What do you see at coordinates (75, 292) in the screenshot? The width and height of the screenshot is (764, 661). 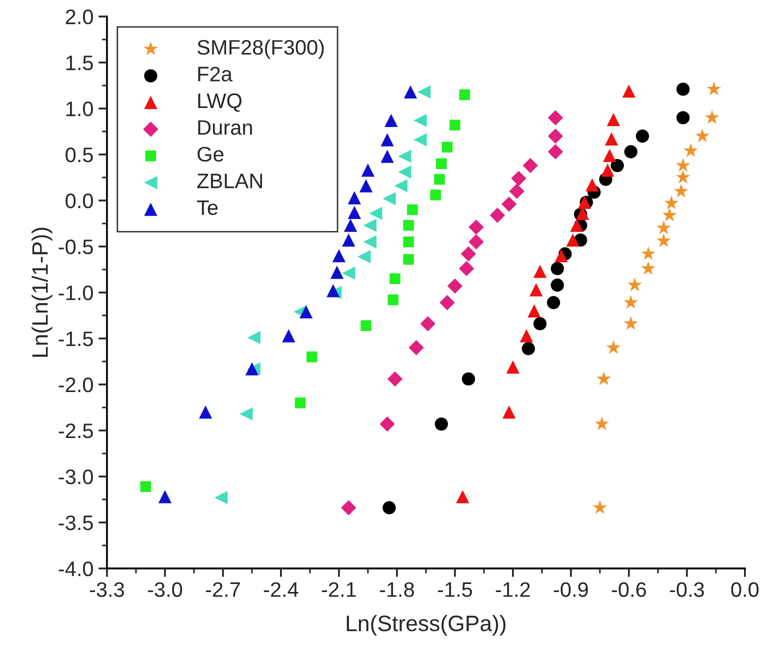 I see `y-tick-label: -1.0` at bounding box center [75, 292].